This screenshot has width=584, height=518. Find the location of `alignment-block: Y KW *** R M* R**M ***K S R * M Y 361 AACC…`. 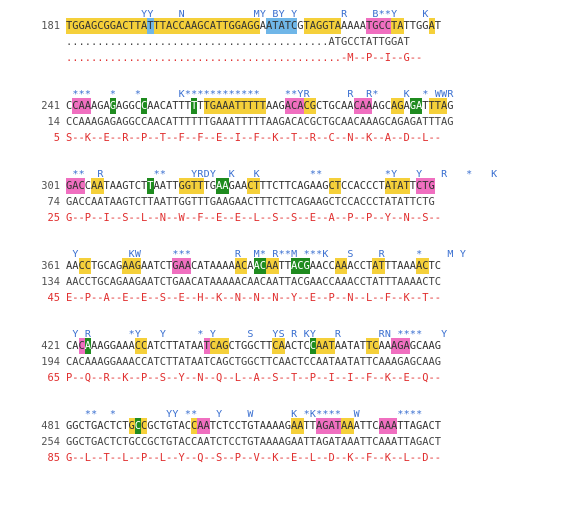

alignment-block: Y KW *** R M* R**M ***K S R * M Y 361 AACC… is located at coordinates (292, 278).